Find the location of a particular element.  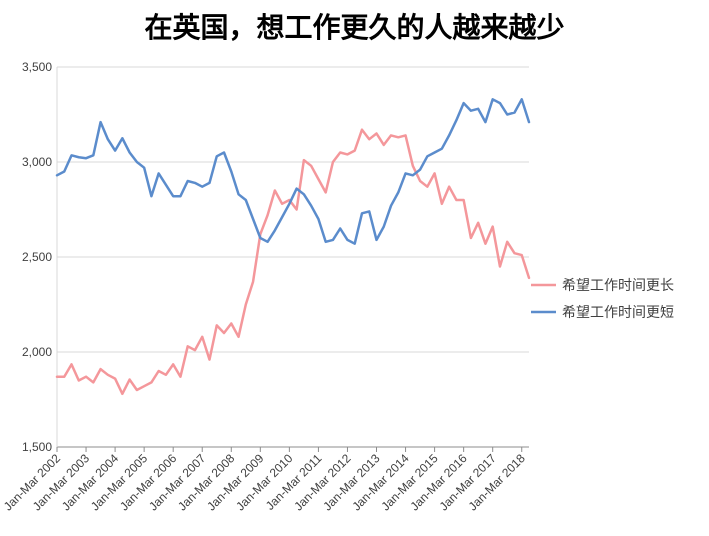

y-tick-label: 2,500 is located at coordinates (37, 257).